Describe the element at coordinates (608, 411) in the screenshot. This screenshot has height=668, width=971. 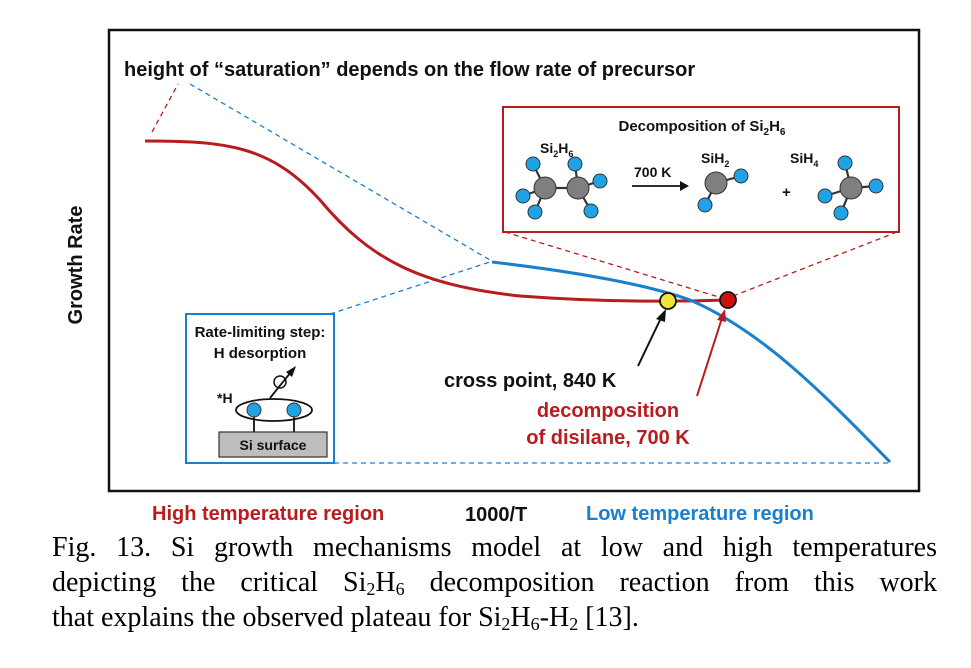
I see `decomposition-label-line1: decomposition` at that location.